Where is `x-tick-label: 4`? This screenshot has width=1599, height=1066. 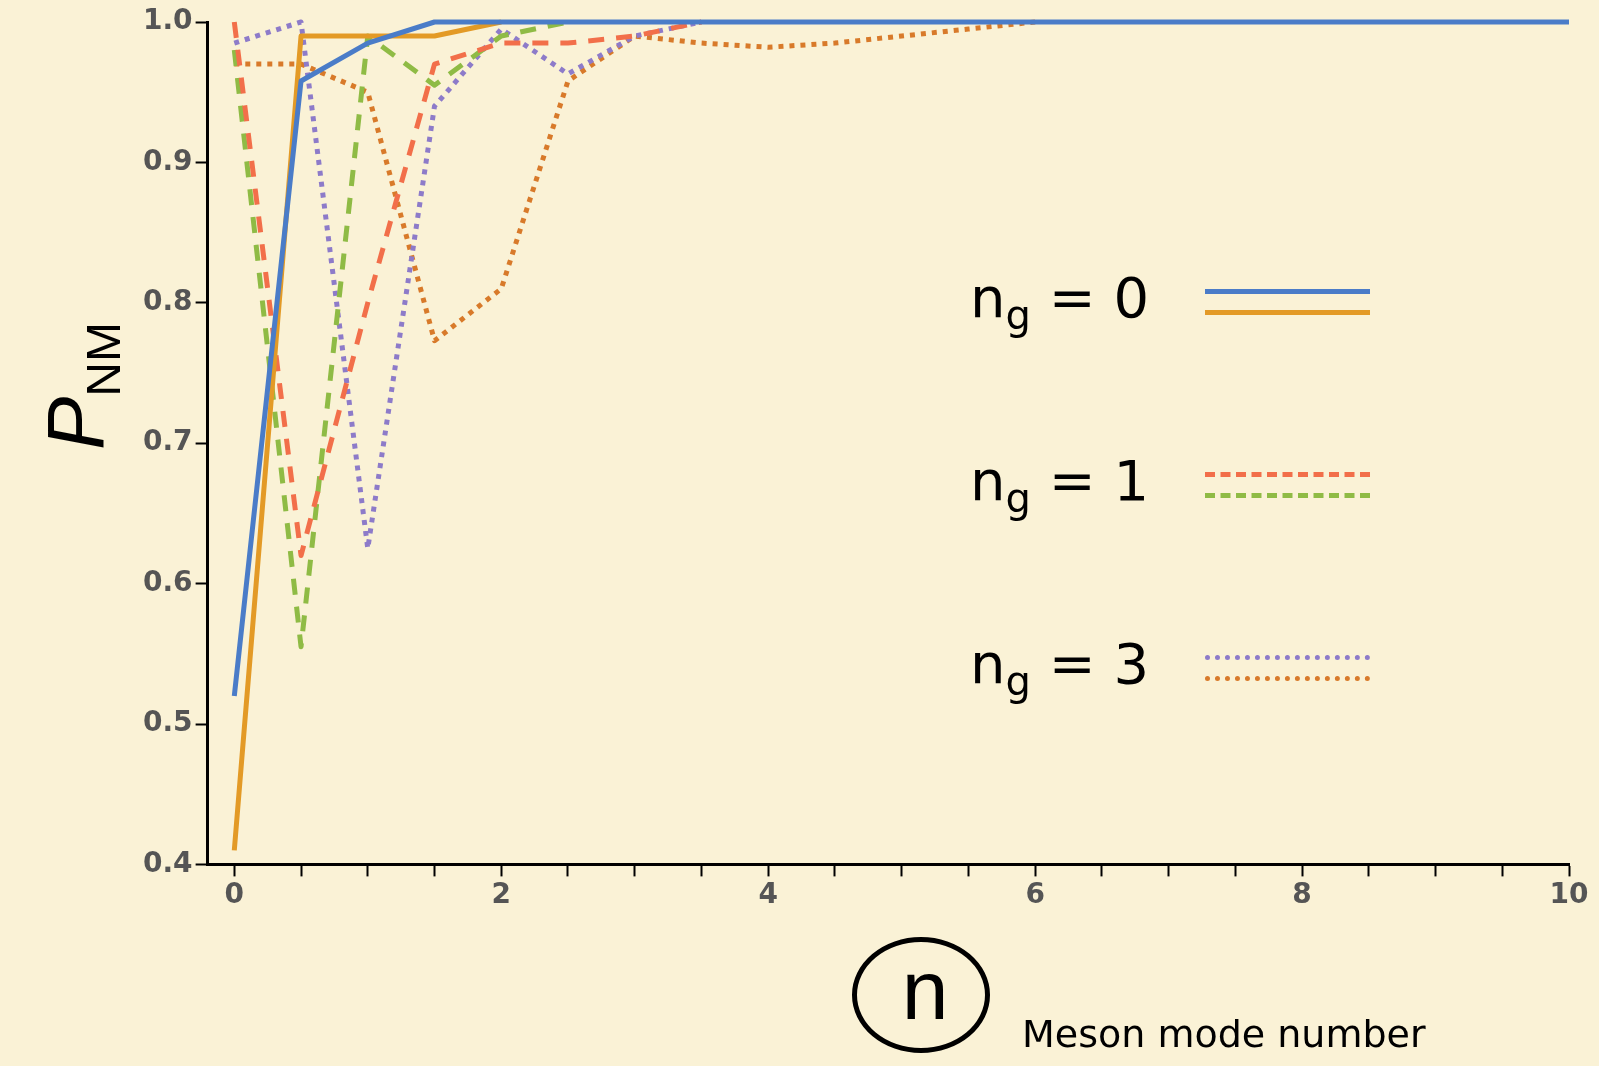
x-tick-label: 4 is located at coordinates (768, 894).